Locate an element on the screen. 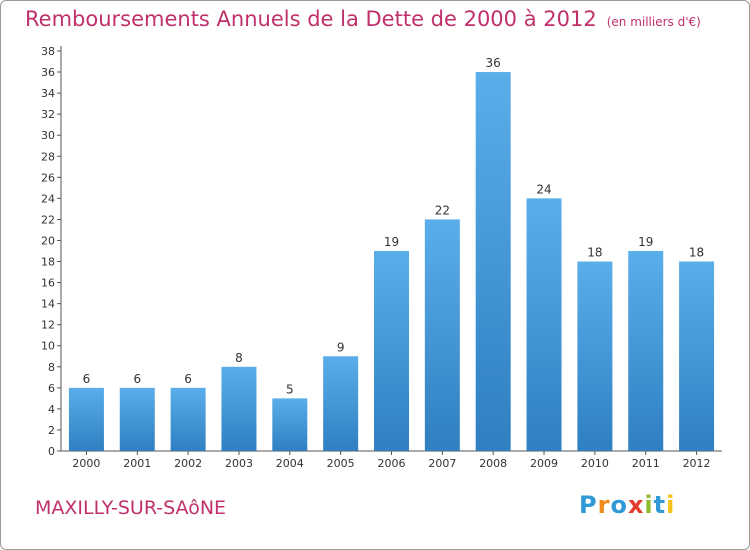  x-tick-label: 2012 is located at coordinates (697, 463).